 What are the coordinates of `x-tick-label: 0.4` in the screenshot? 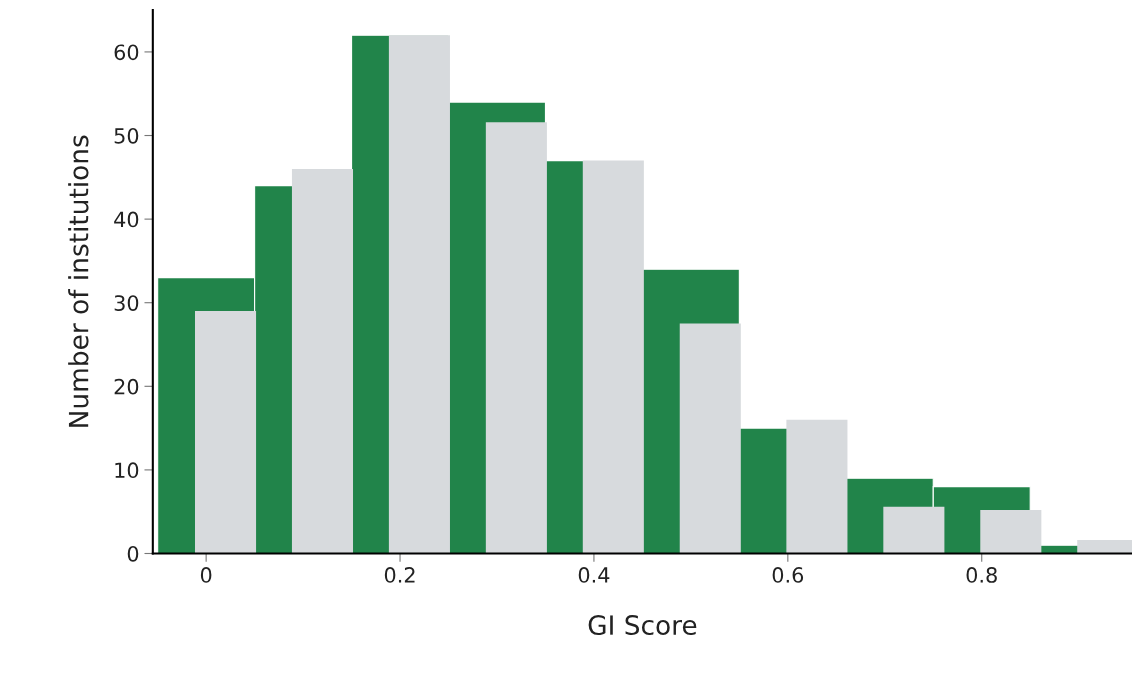 It's located at (594, 575).